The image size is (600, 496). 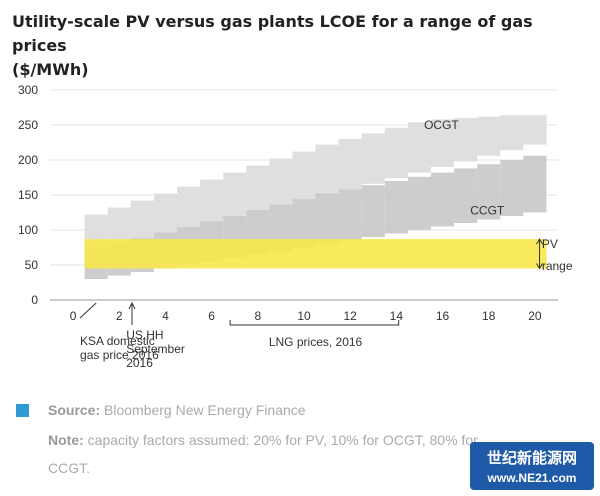 I want to click on x-tick-label: 16, so click(x=443, y=316).